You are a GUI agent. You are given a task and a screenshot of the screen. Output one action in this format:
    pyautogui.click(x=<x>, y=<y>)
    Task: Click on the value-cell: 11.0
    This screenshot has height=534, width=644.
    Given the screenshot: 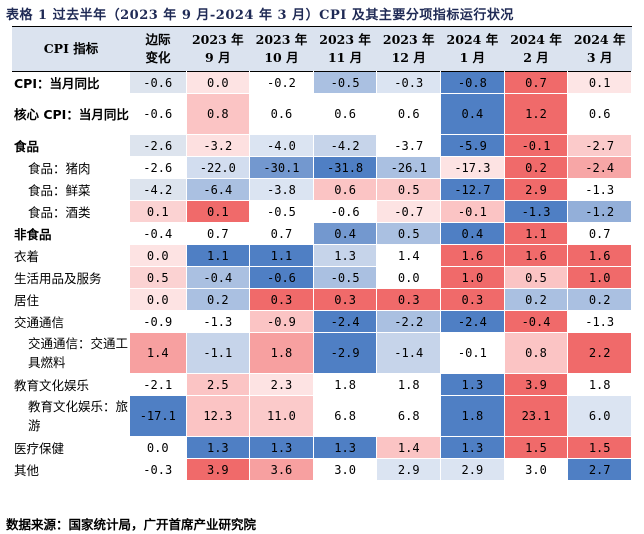 What is the action you would take?
    pyautogui.click(x=281, y=416)
    